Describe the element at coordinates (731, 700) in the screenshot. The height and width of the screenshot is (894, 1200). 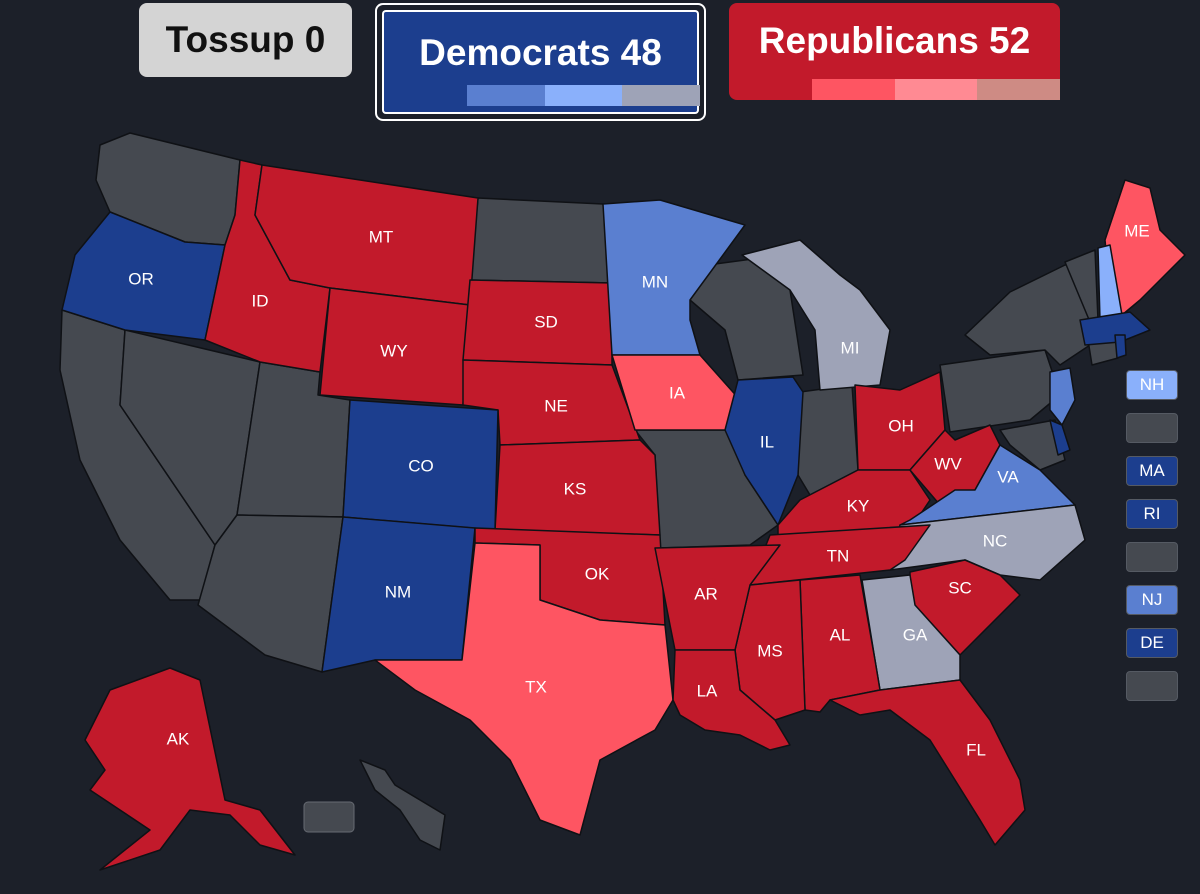
I see `state-LA` at that location.